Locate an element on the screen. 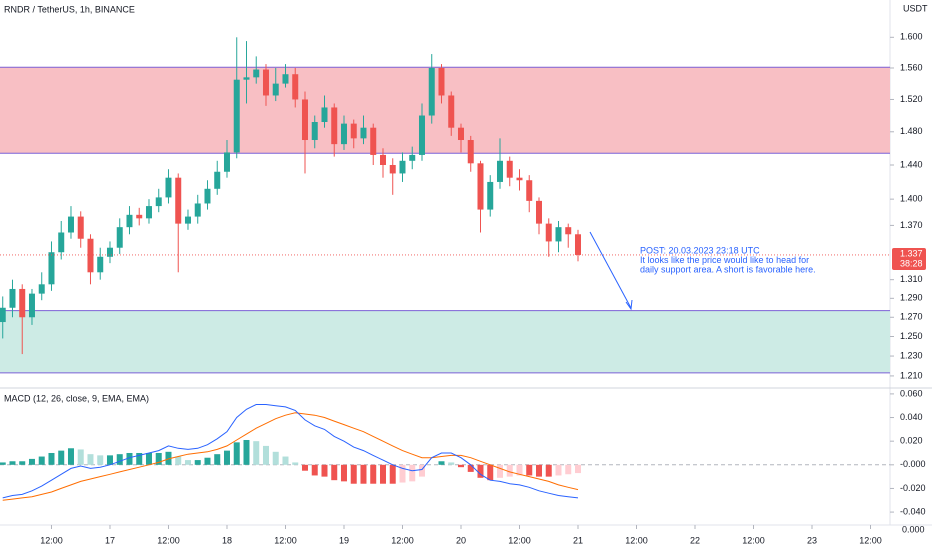 The height and width of the screenshot is (550, 932). annotation: POST: 20.03.2023 23:18 UTC is located at coordinates (700, 250).